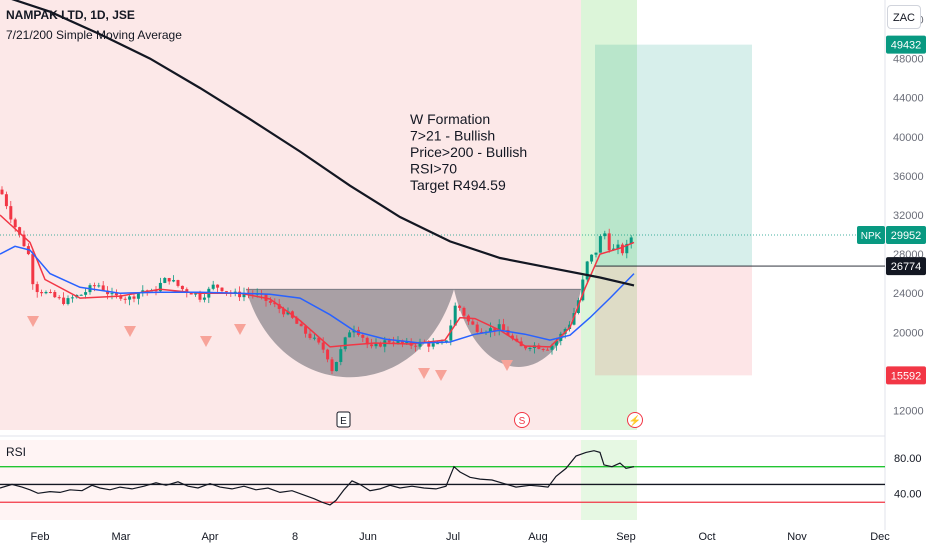 The image size is (932, 555). What do you see at coordinates (538, 537) in the screenshot?
I see `time-tick-label: Aug` at bounding box center [538, 537].